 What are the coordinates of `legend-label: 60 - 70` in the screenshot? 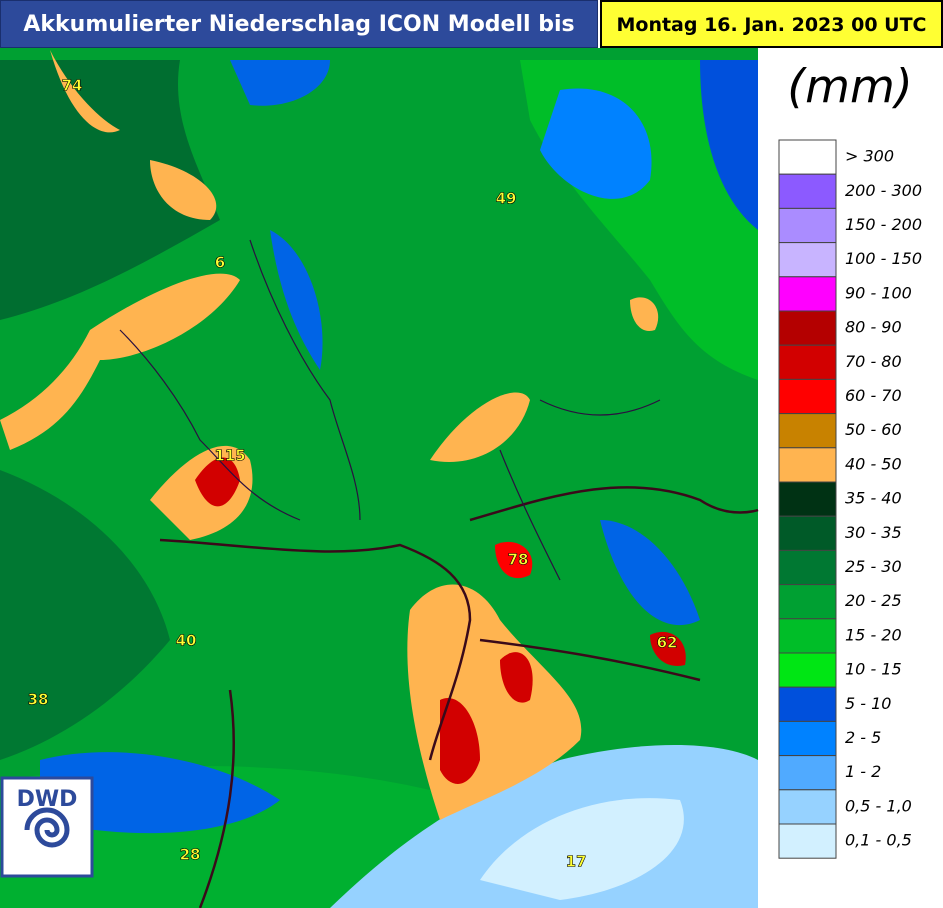 It's located at (873, 395).